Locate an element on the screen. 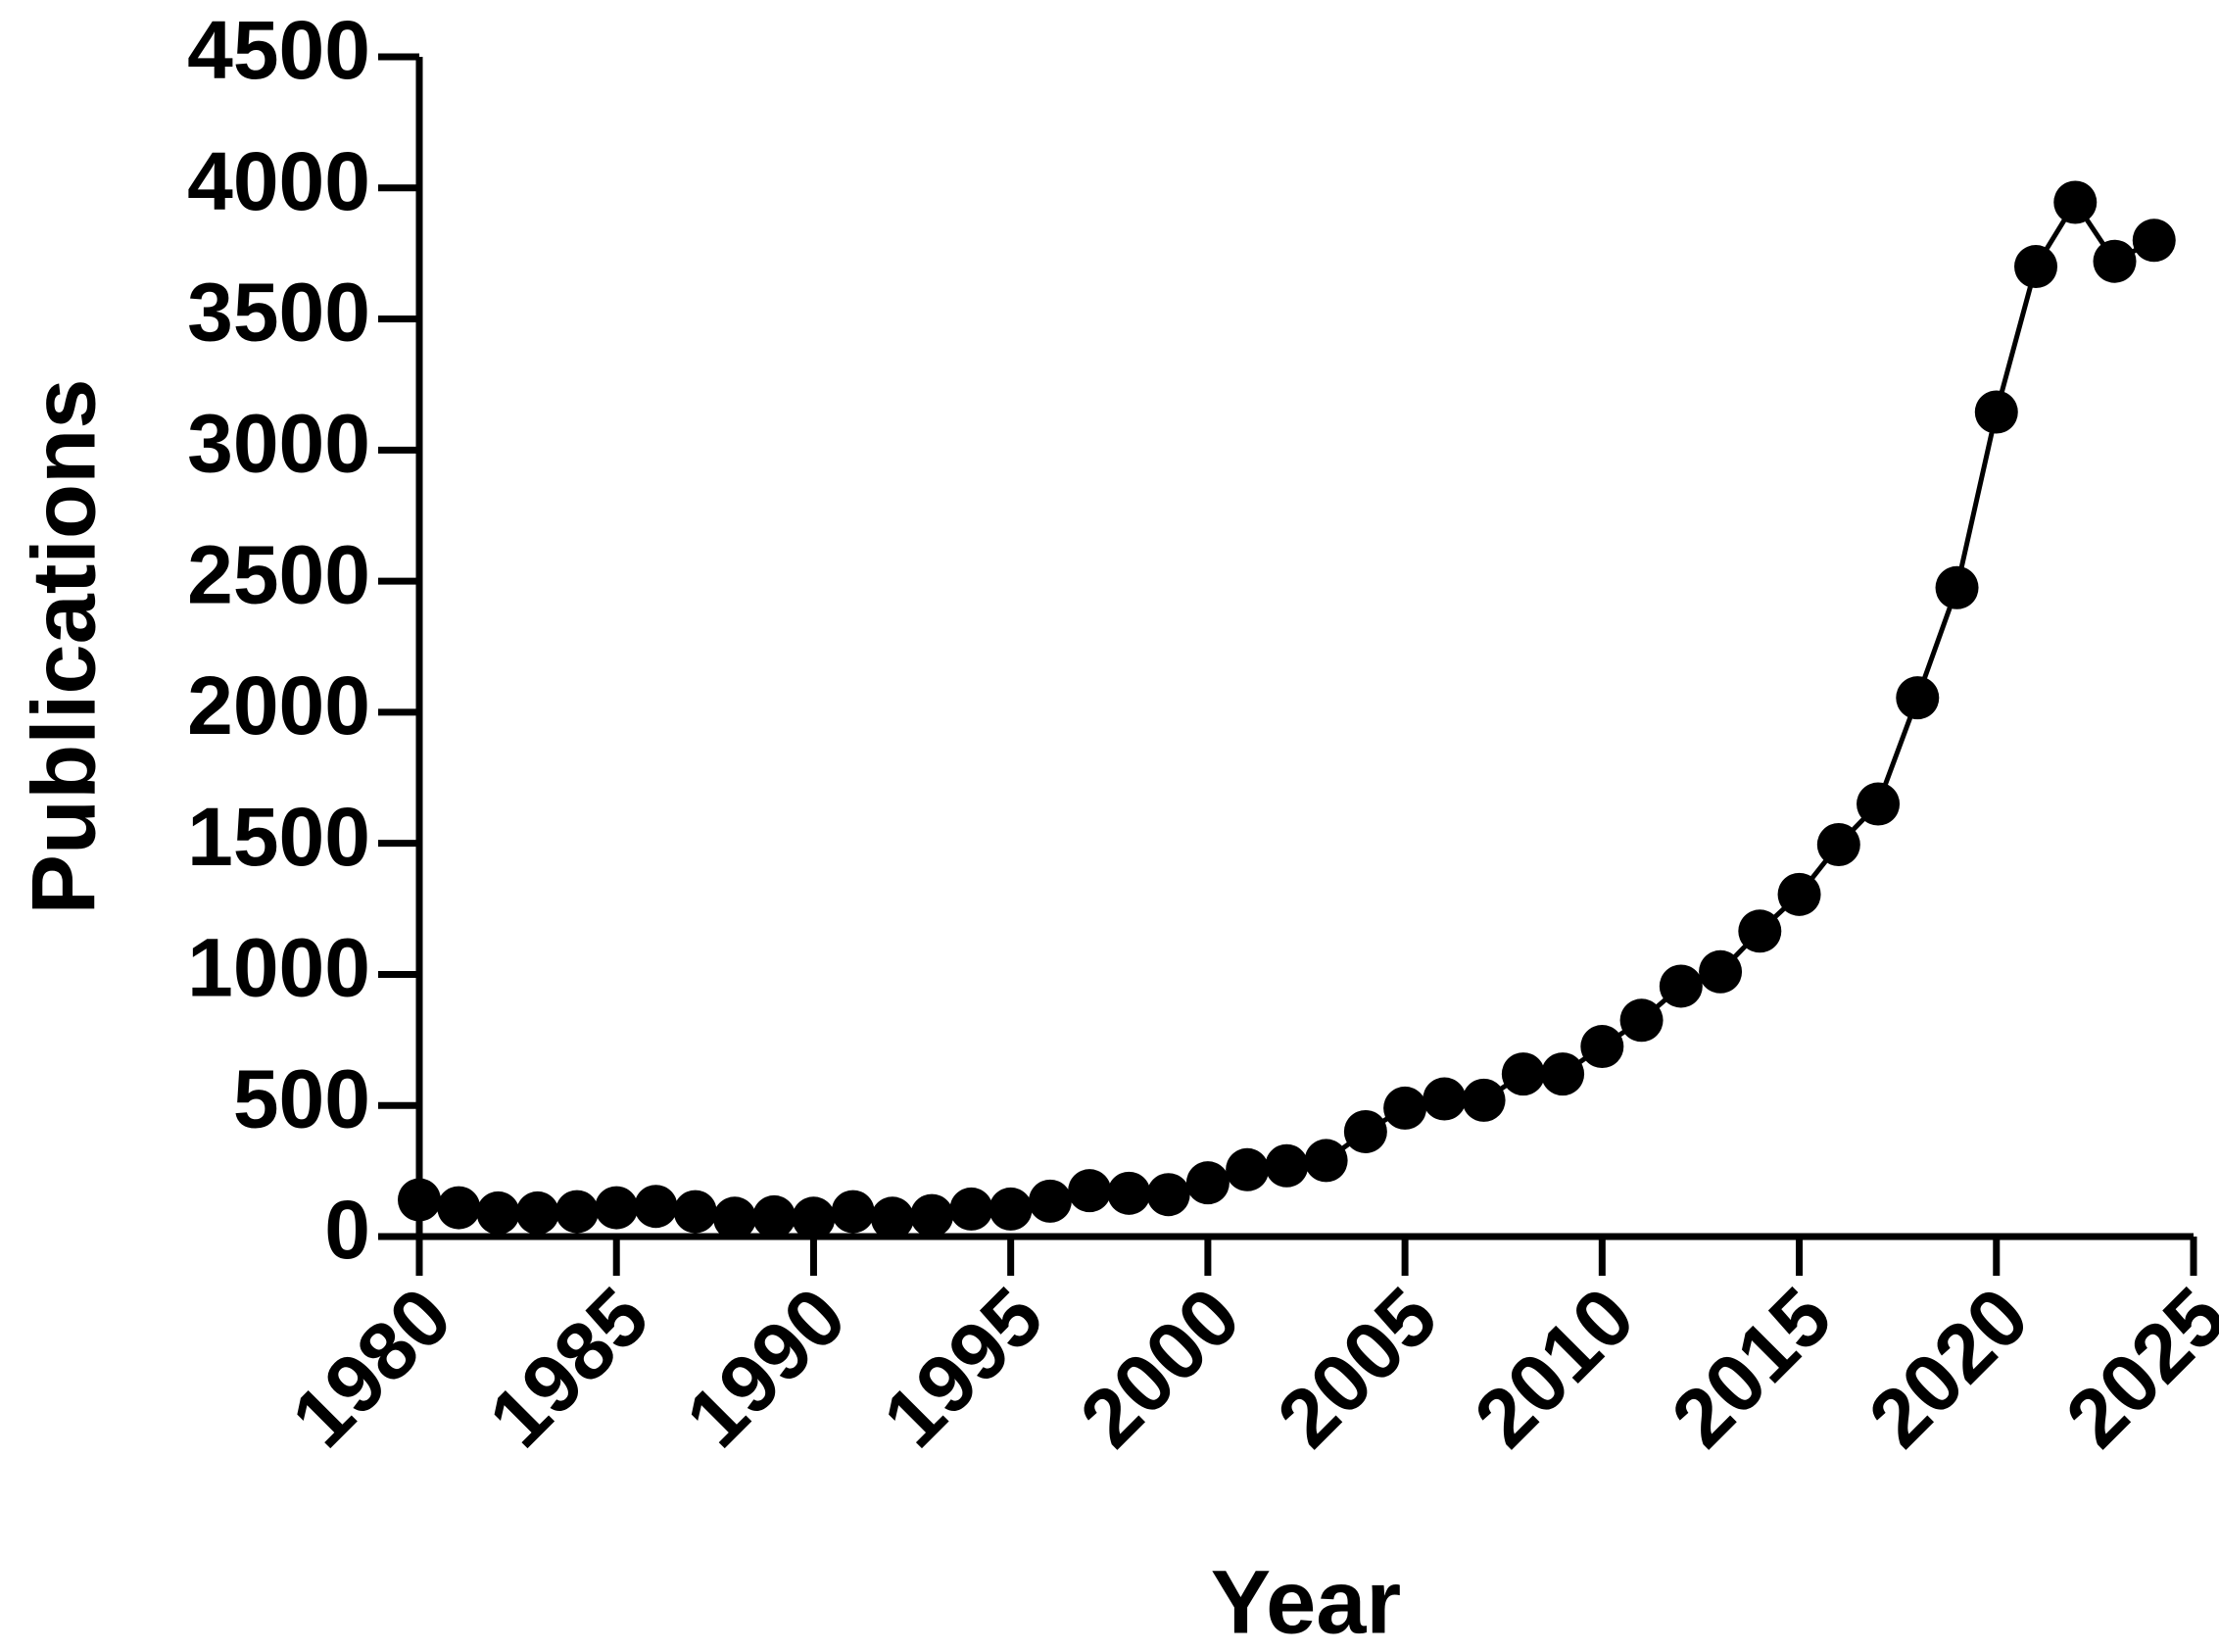 This screenshot has height=1652, width=2219. y-tick-label: 3000 is located at coordinates (278, 444).